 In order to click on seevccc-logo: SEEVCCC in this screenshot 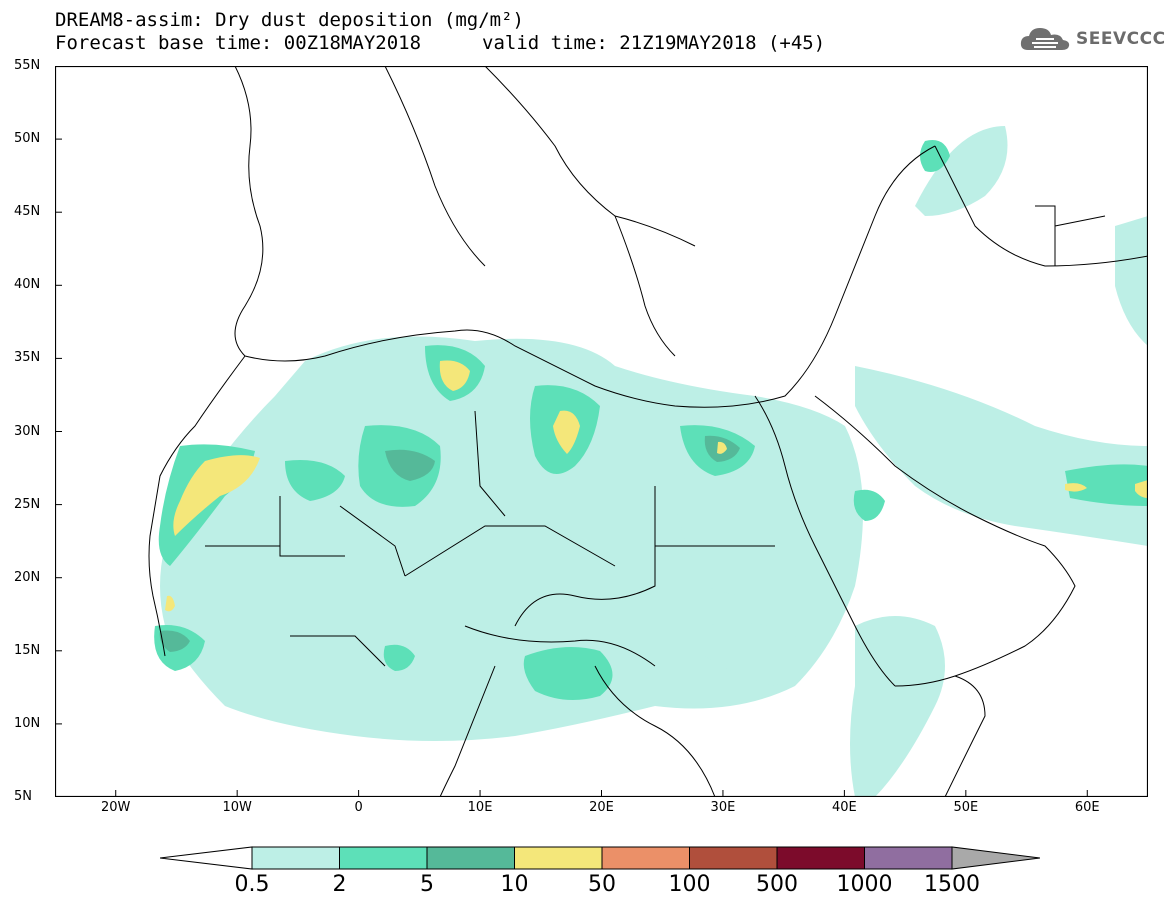, I will do `click(1091, 39)`.